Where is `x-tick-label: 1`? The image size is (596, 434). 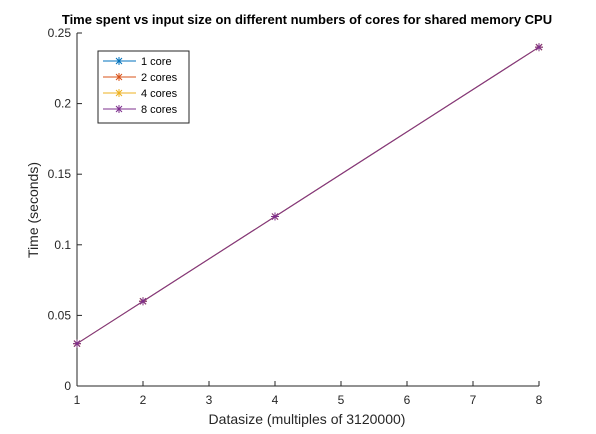
x-tick-label: 1 is located at coordinates (77, 400).